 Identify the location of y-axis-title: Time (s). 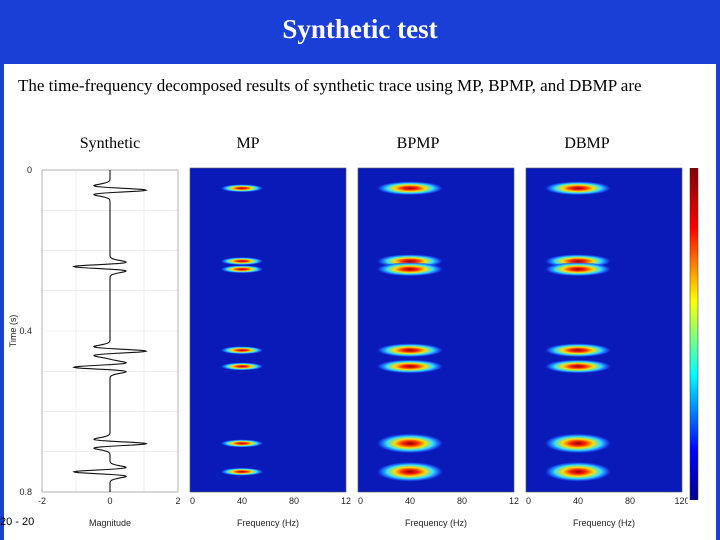
(13, 331).